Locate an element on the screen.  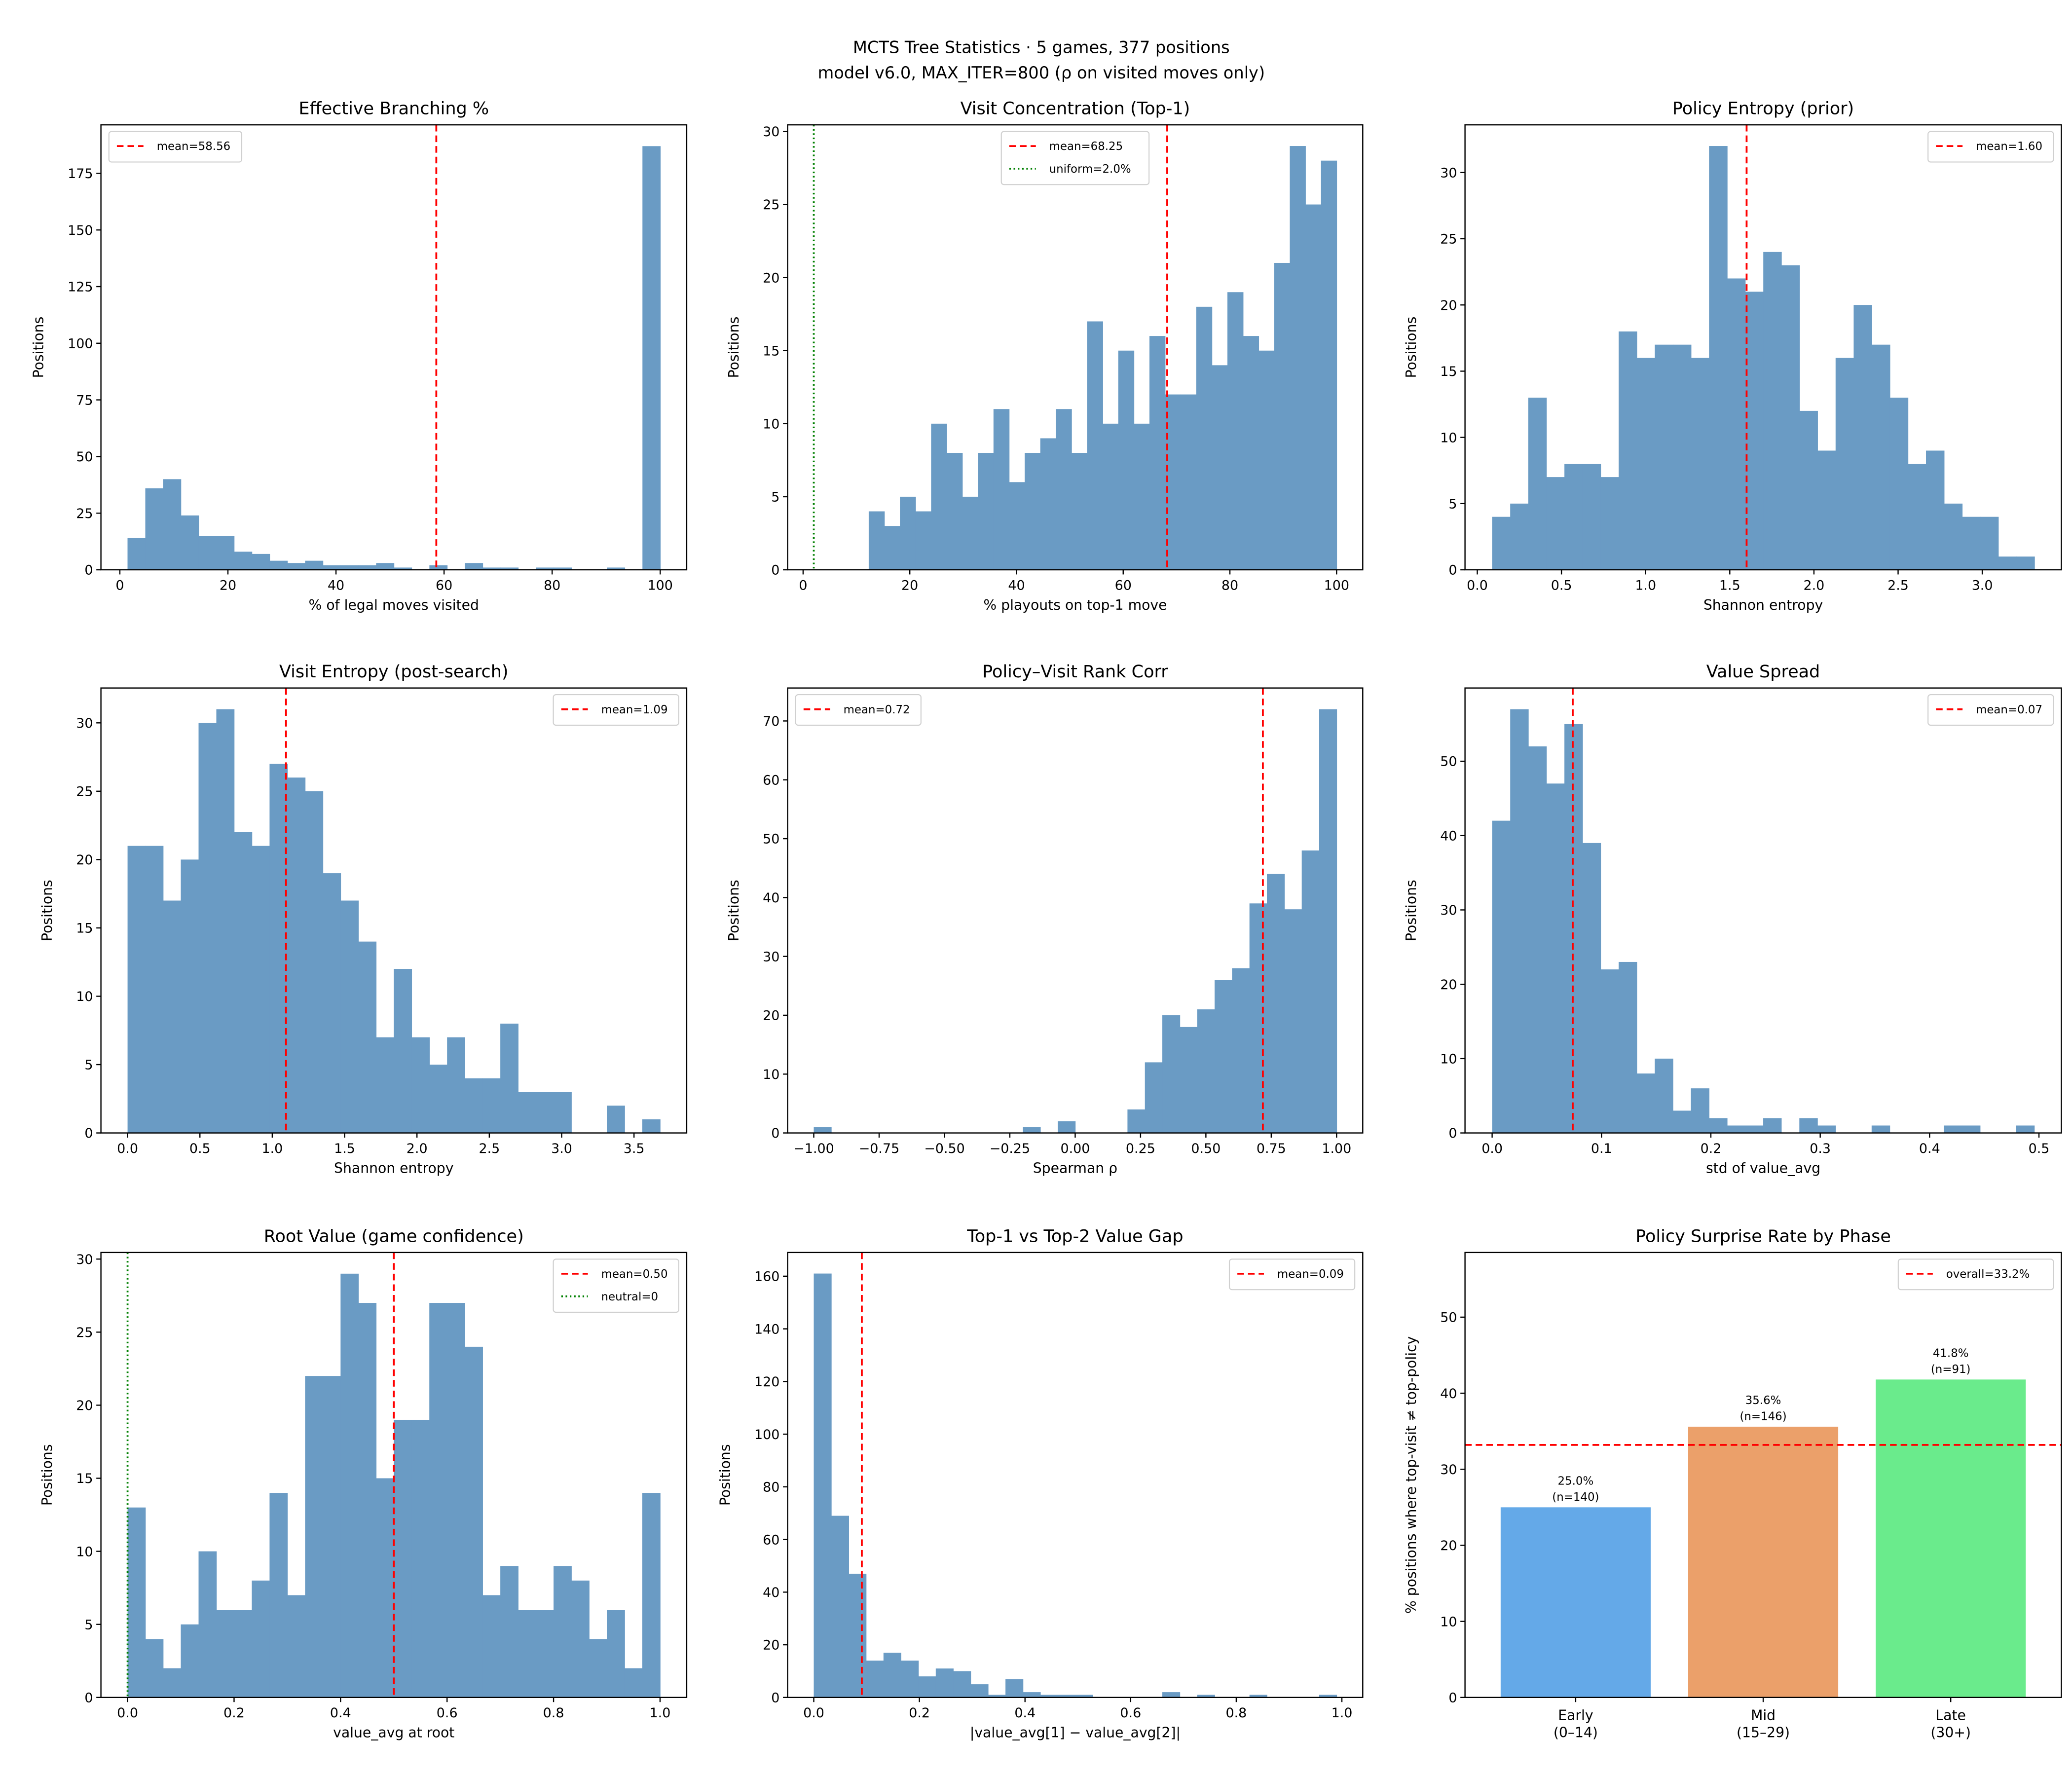
plot-area is located at coordinates (1076, 921).